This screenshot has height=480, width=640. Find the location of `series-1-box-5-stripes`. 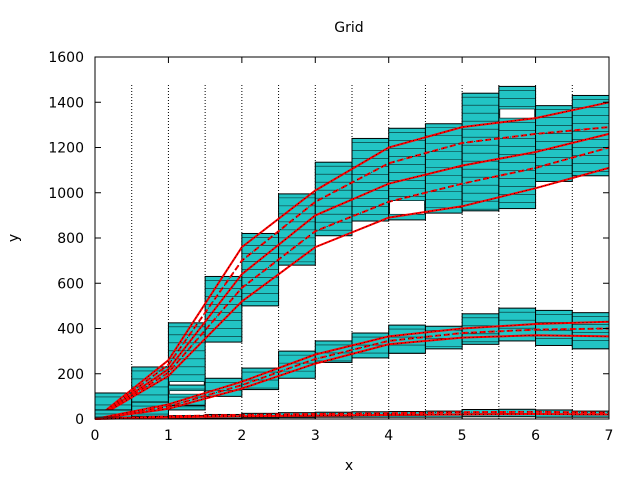

series-1-box-5-stripes is located at coordinates (297, 363).